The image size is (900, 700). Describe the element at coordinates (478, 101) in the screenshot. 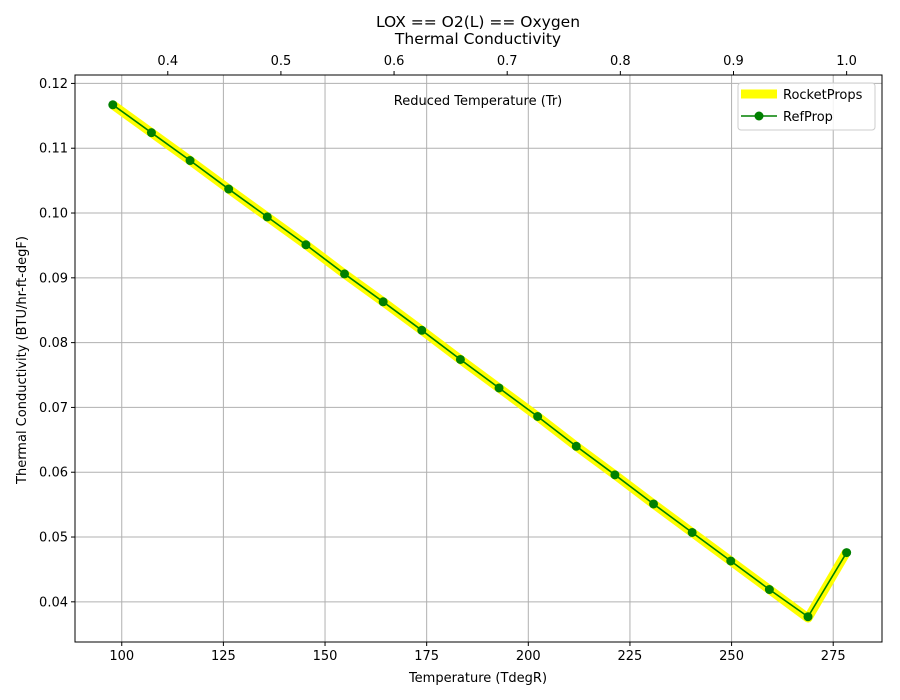

I see `top-axis-label: Reduced Temperature (Tr)` at that location.